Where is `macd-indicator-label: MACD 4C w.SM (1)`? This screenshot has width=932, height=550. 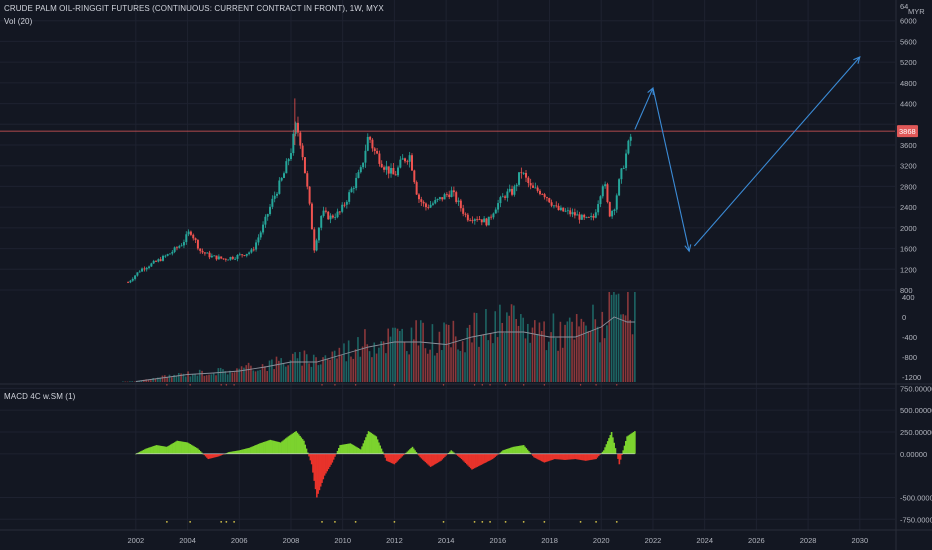
macd-indicator-label: MACD 4C w.SM (1) is located at coordinates (40, 396).